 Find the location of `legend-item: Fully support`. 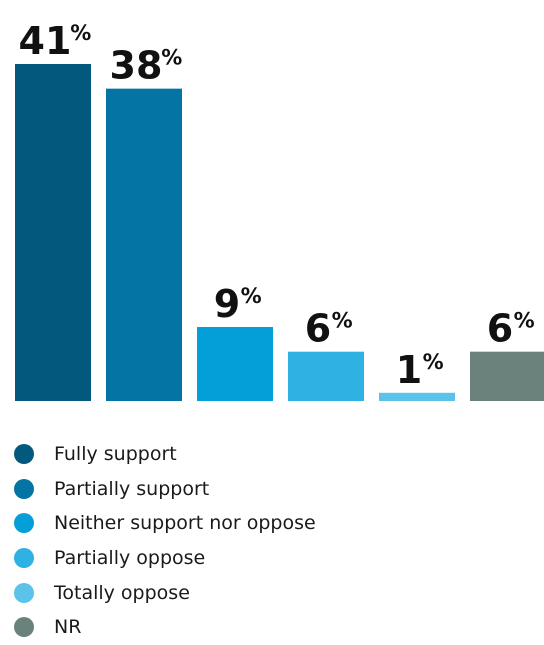

legend-item: Fully support is located at coordinates (165, 454).